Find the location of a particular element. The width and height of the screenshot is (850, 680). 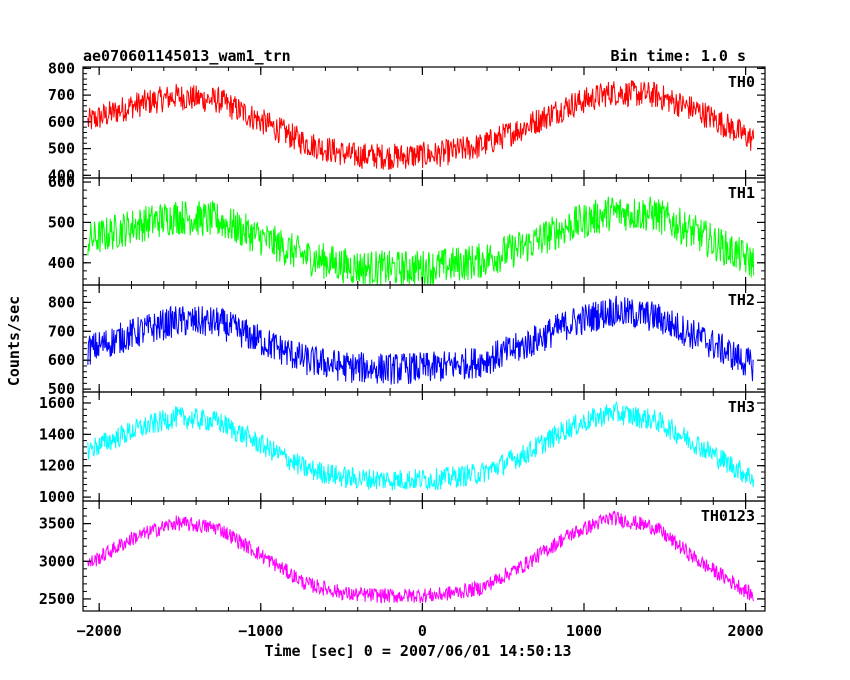

chart-subtitle: Bin time: 1.0 s is located at coordinates (678, 56).